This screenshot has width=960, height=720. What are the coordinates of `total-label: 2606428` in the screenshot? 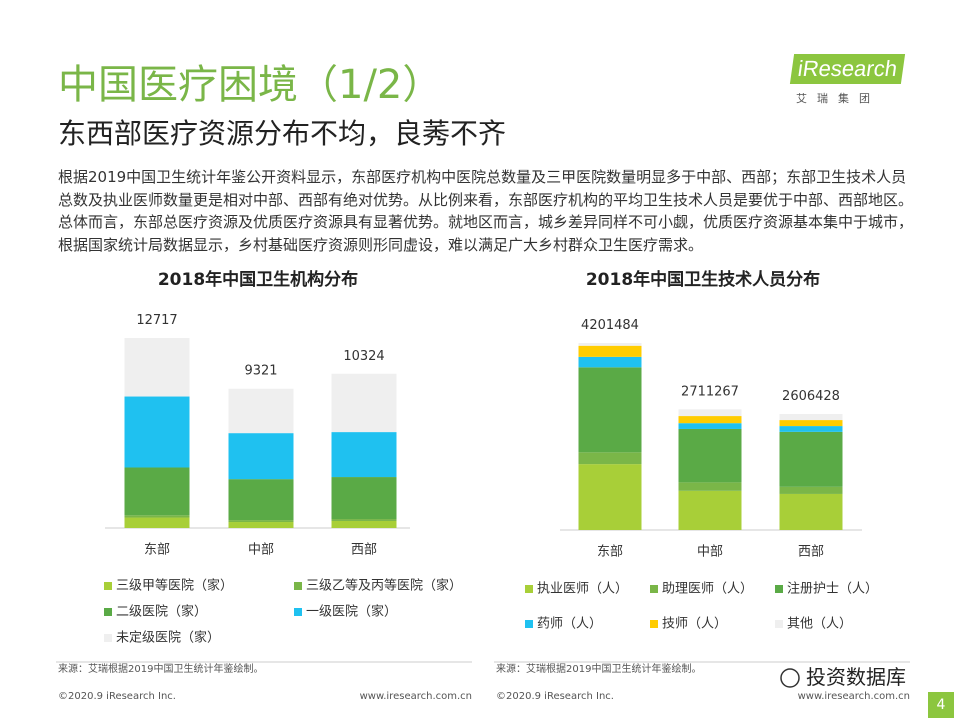 It's located at (811, 396).